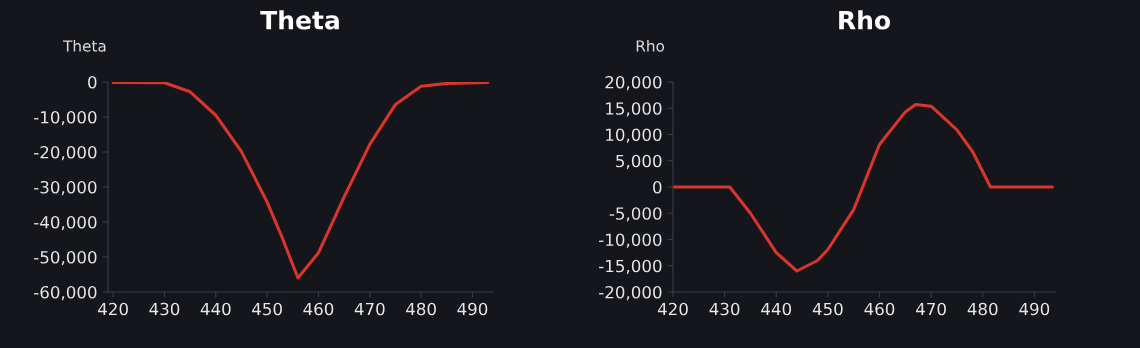  I want to click on y-tick-label: -15,000, so click(630, 267).